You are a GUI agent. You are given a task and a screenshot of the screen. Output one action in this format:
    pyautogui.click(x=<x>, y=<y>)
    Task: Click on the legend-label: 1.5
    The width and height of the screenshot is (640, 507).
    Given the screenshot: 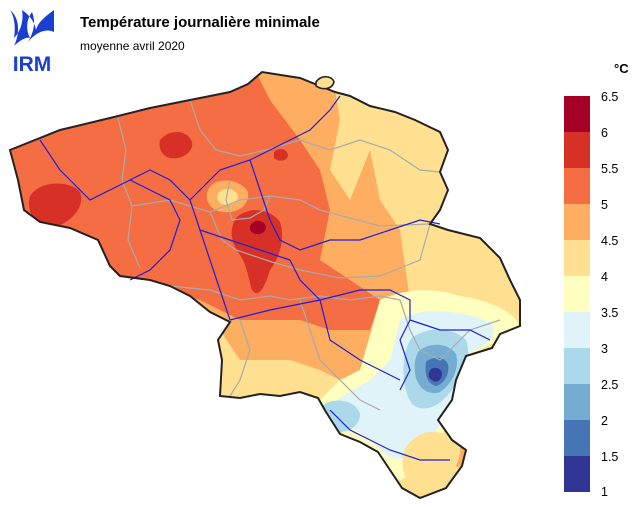 What is the action you would take?
    pyautogui.click(x=609, y=457)
    